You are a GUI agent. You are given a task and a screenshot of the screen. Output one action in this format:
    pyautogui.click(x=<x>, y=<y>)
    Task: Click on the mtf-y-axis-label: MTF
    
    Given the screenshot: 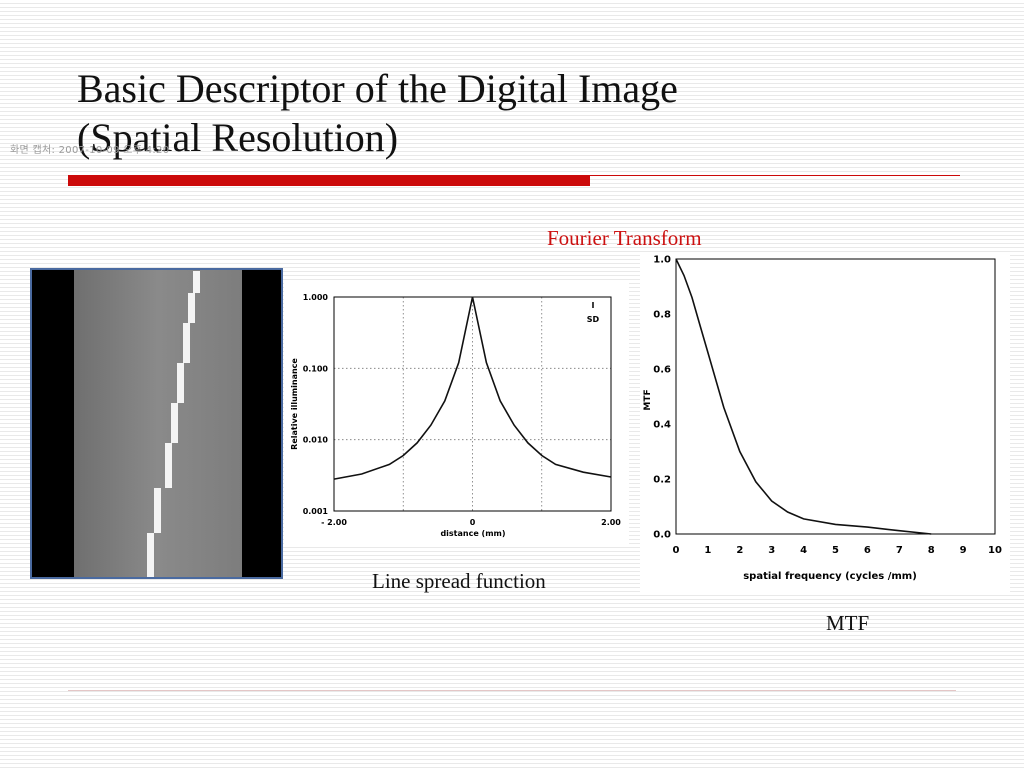 What is the action you would take?
    pyautogui.click(x=648, y=399)
    